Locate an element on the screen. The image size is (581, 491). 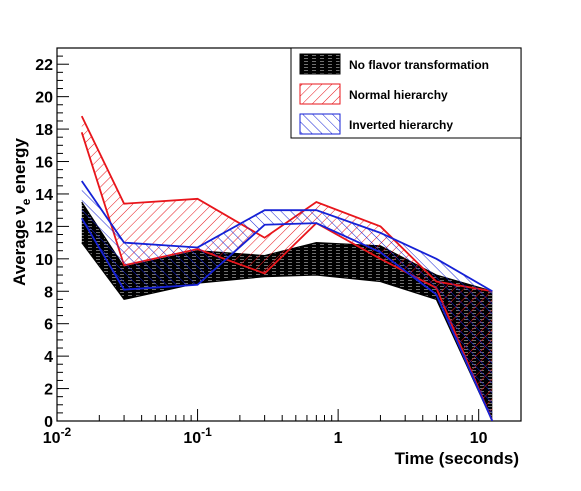
legend-label-normal: Normal hierarchy is located at coordinates (398, 95).